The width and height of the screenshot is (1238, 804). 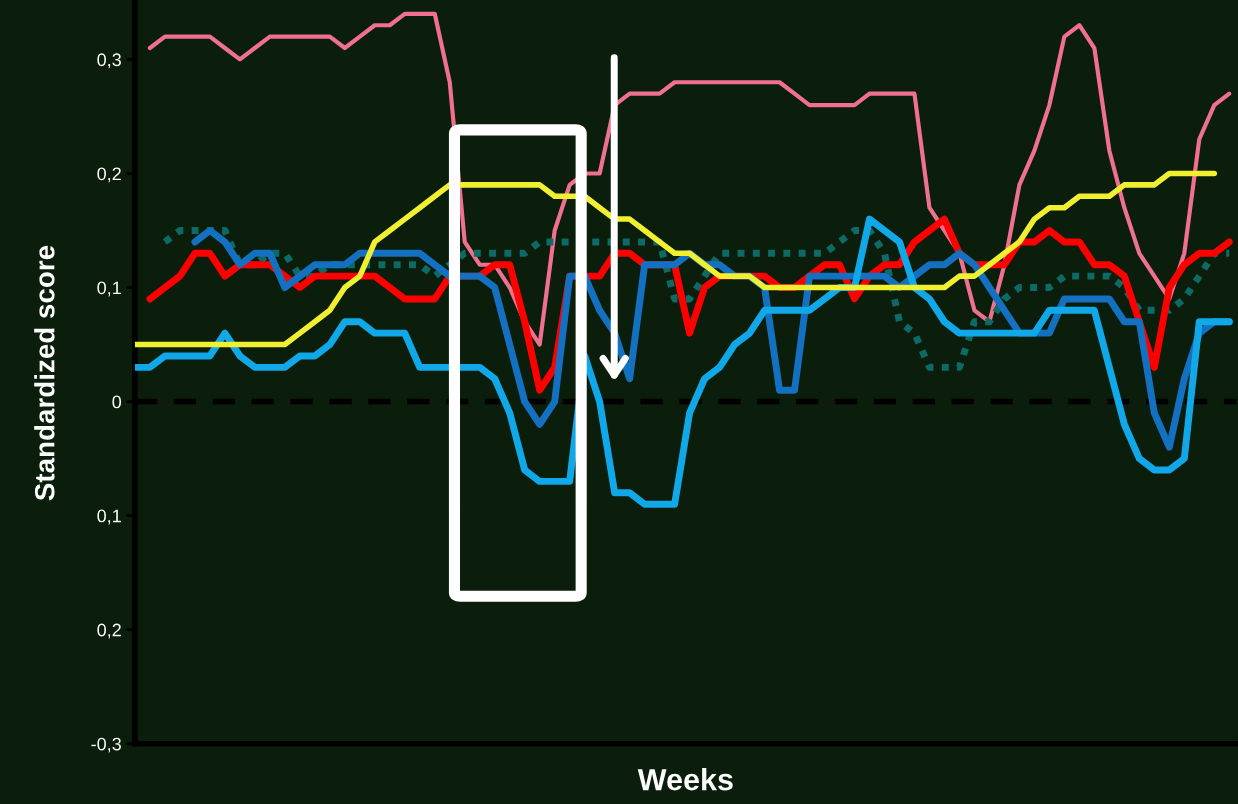 What do you see at coordinates (685, 779) in the screenshot?
I see `x-axis-title: Weeks` at bounding box center [685, 779].